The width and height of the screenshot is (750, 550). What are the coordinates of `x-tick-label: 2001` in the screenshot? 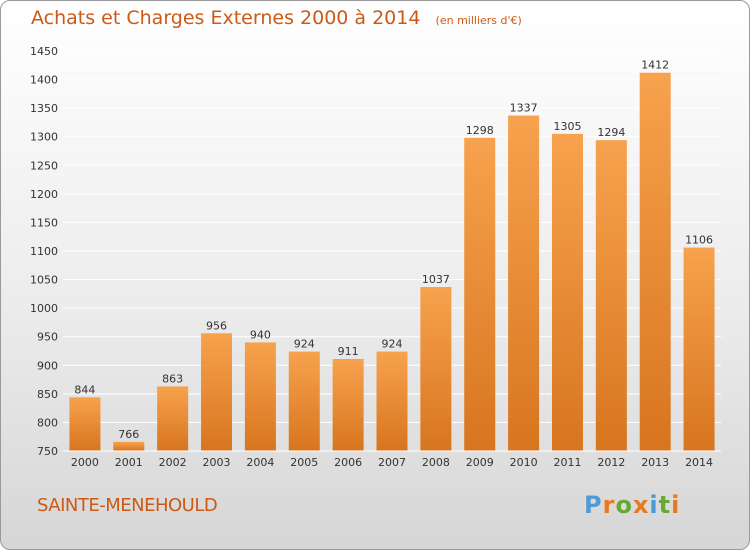 It's located at (129, 462).